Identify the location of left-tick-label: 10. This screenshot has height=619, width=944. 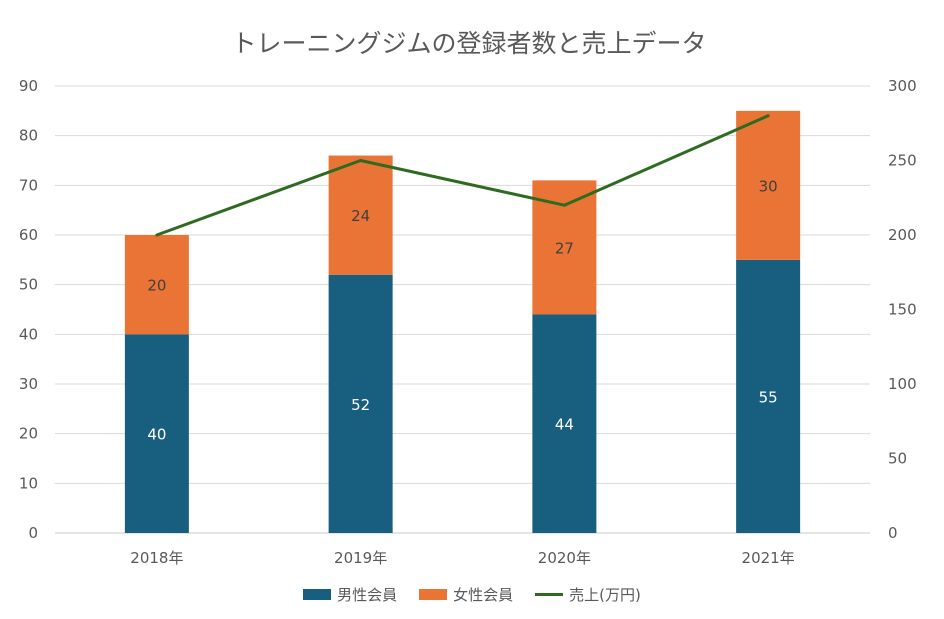
(28, 483).